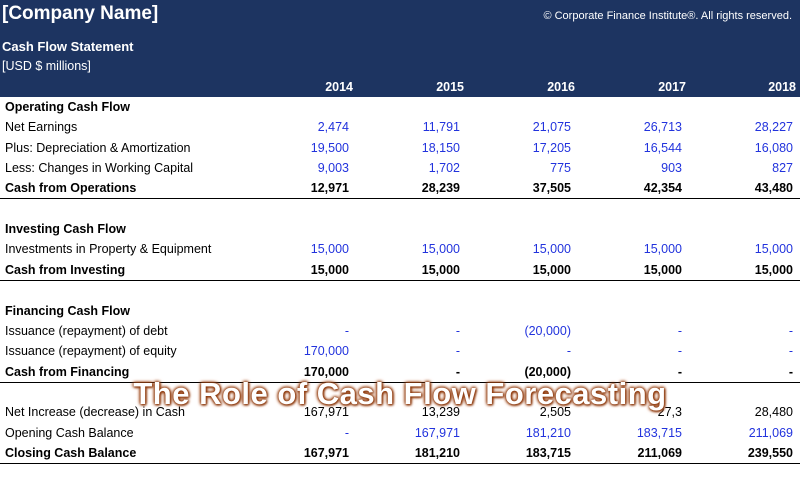 Image resolution: width=800 pixels, height=483 pixels. Describe the element at coordinates (46, 66) in the screenshot. I see `statement-units: [USD $ millions]` at that location.